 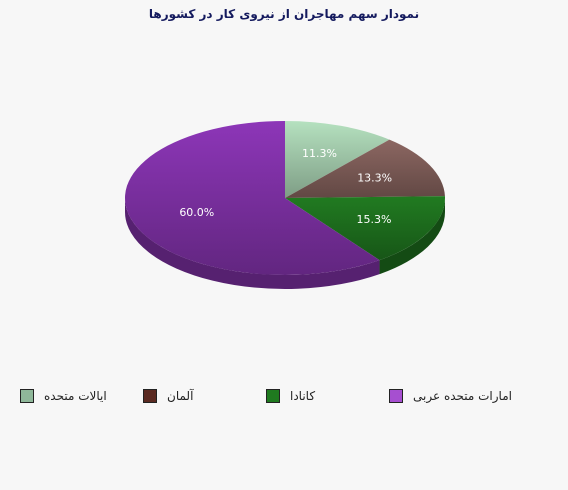 What do you see at coordinates (374, 219) in the screenshot?
I see `slice-label-3: 15.3%` at bounding box center [374, 219].